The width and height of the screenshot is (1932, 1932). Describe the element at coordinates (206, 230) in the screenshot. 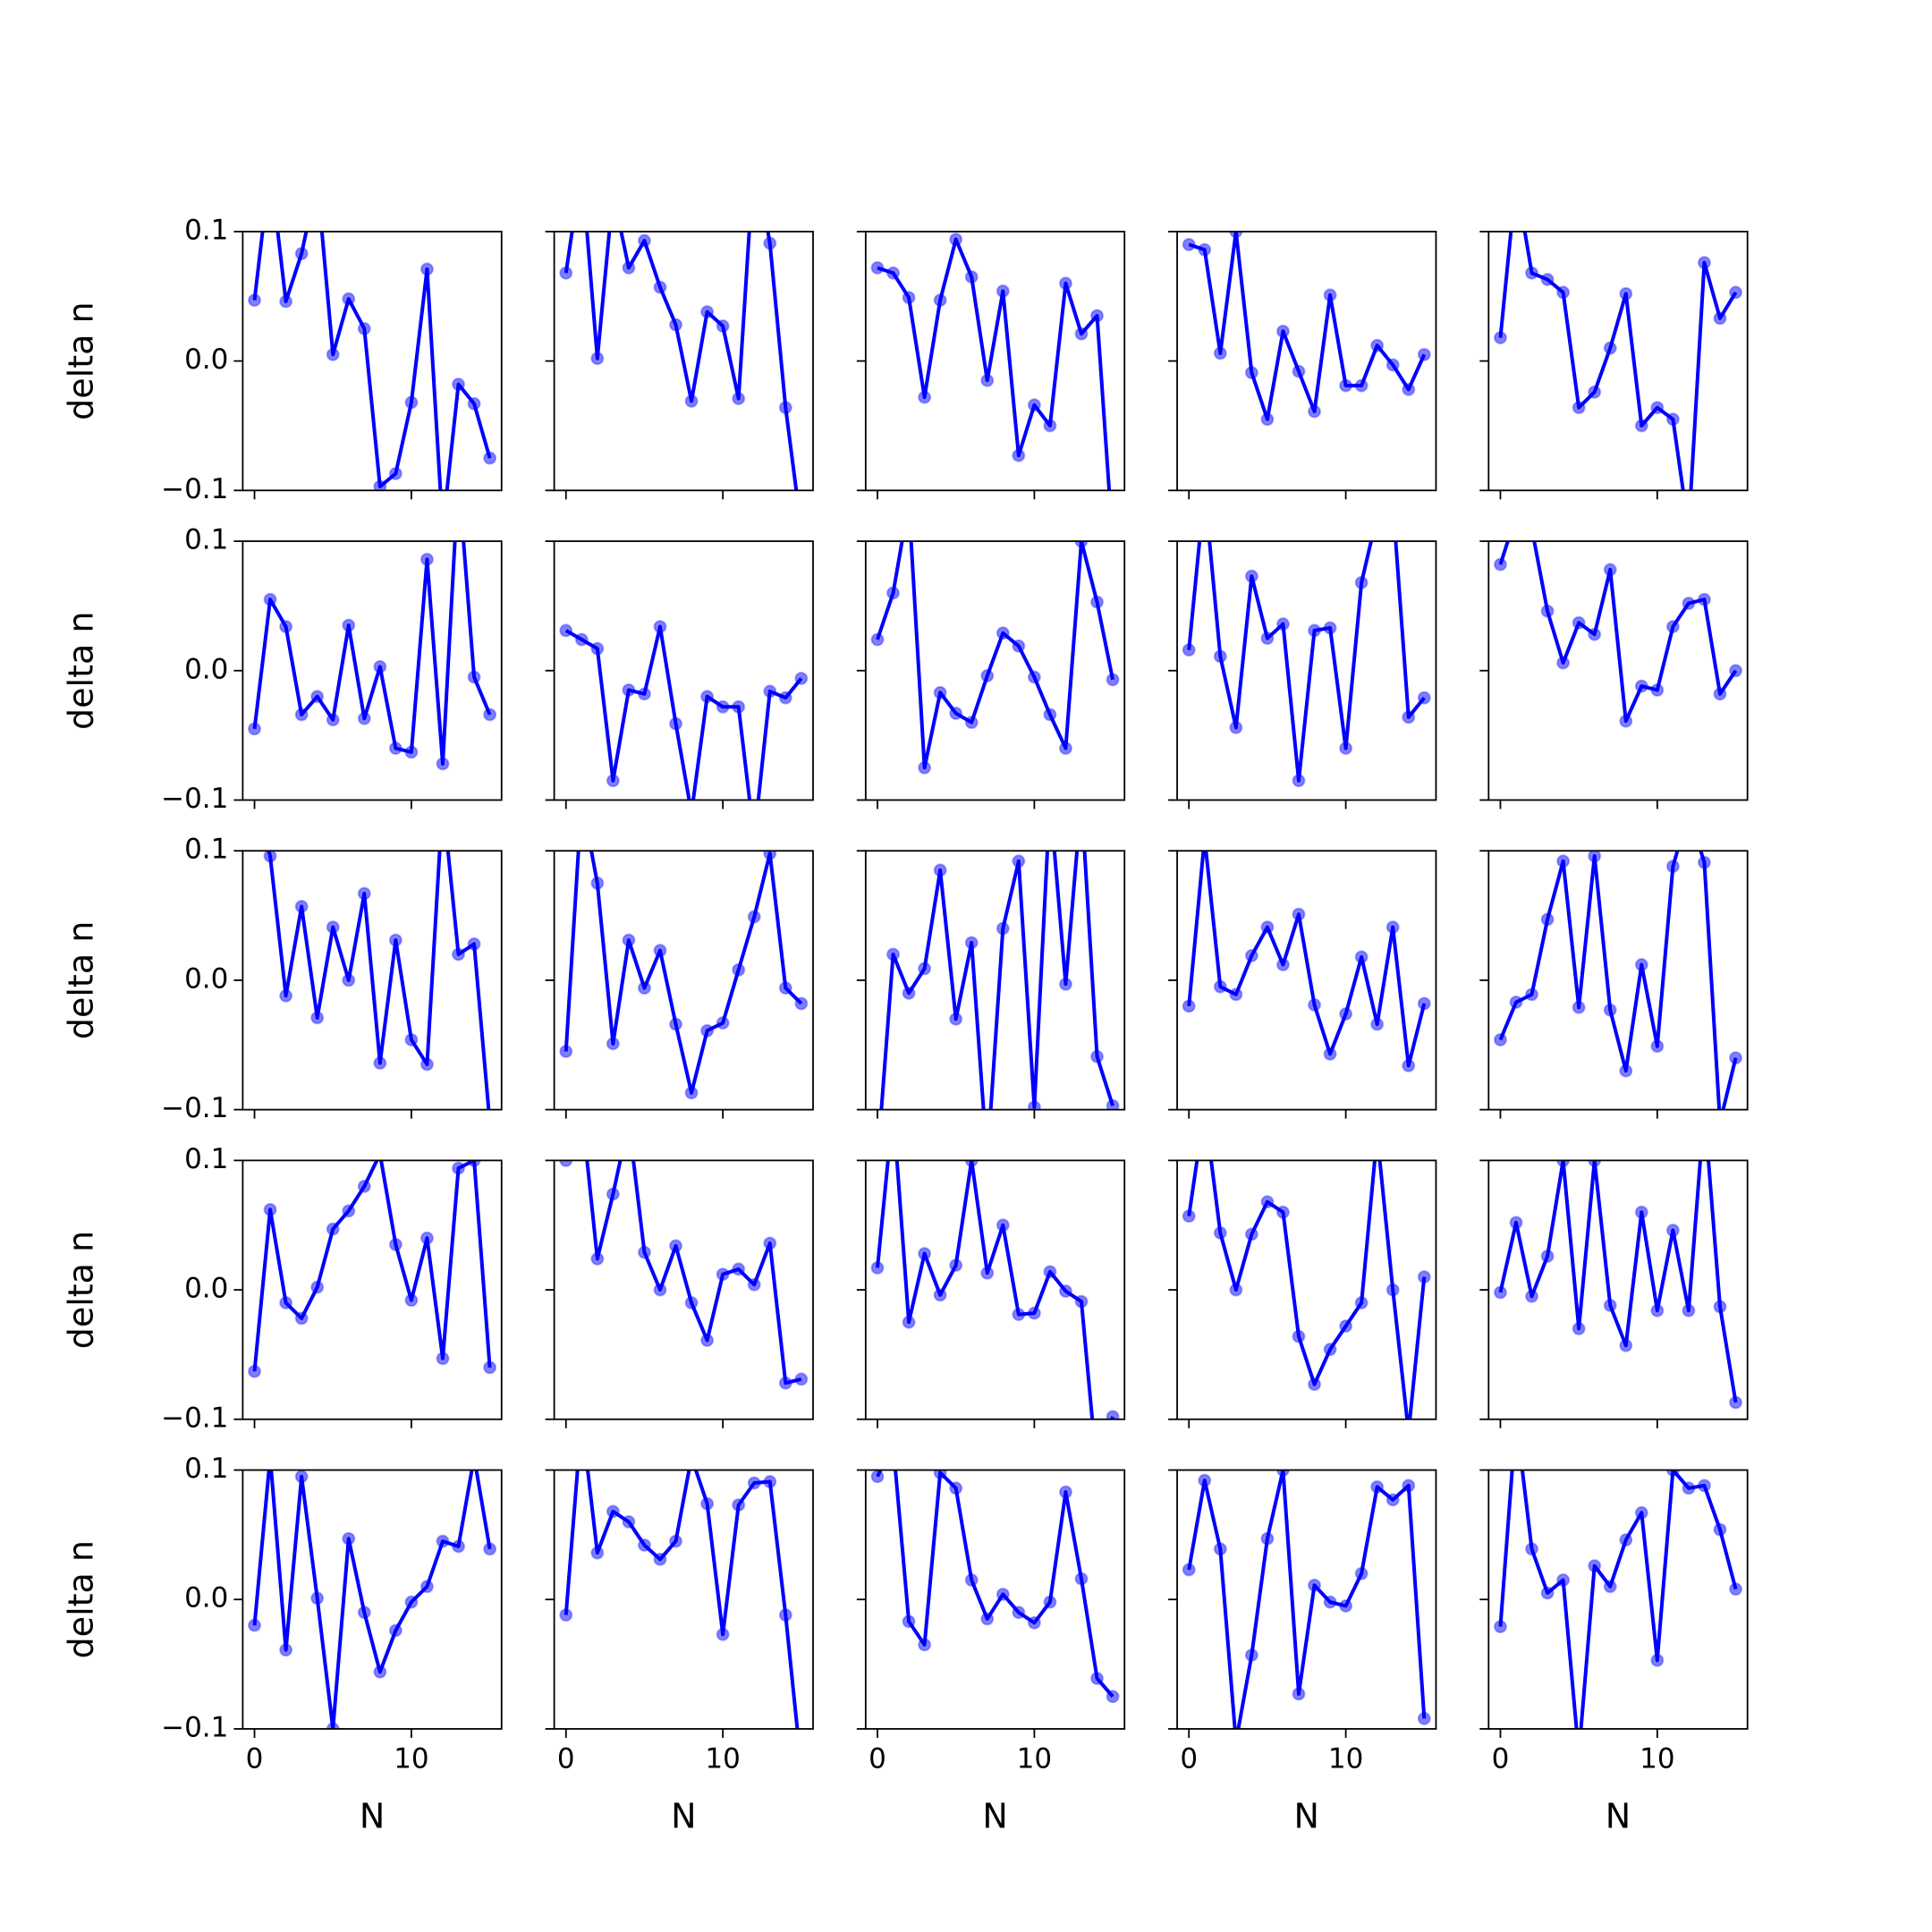

I see `y-tick-label: 0.1` at that location.